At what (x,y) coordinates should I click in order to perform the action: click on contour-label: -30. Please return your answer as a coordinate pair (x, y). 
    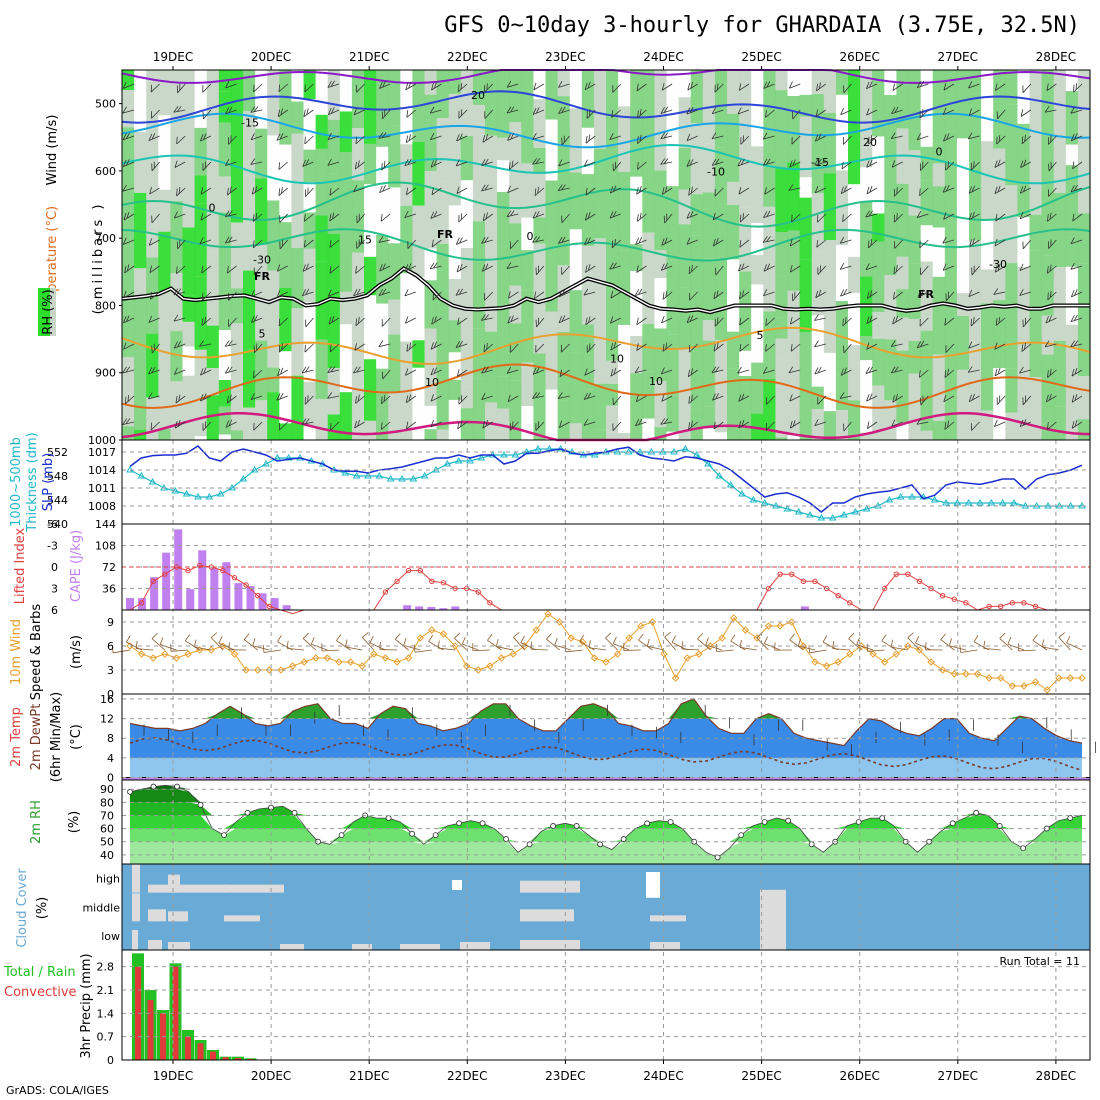
    Looking at the image, I should click on (262, 260).